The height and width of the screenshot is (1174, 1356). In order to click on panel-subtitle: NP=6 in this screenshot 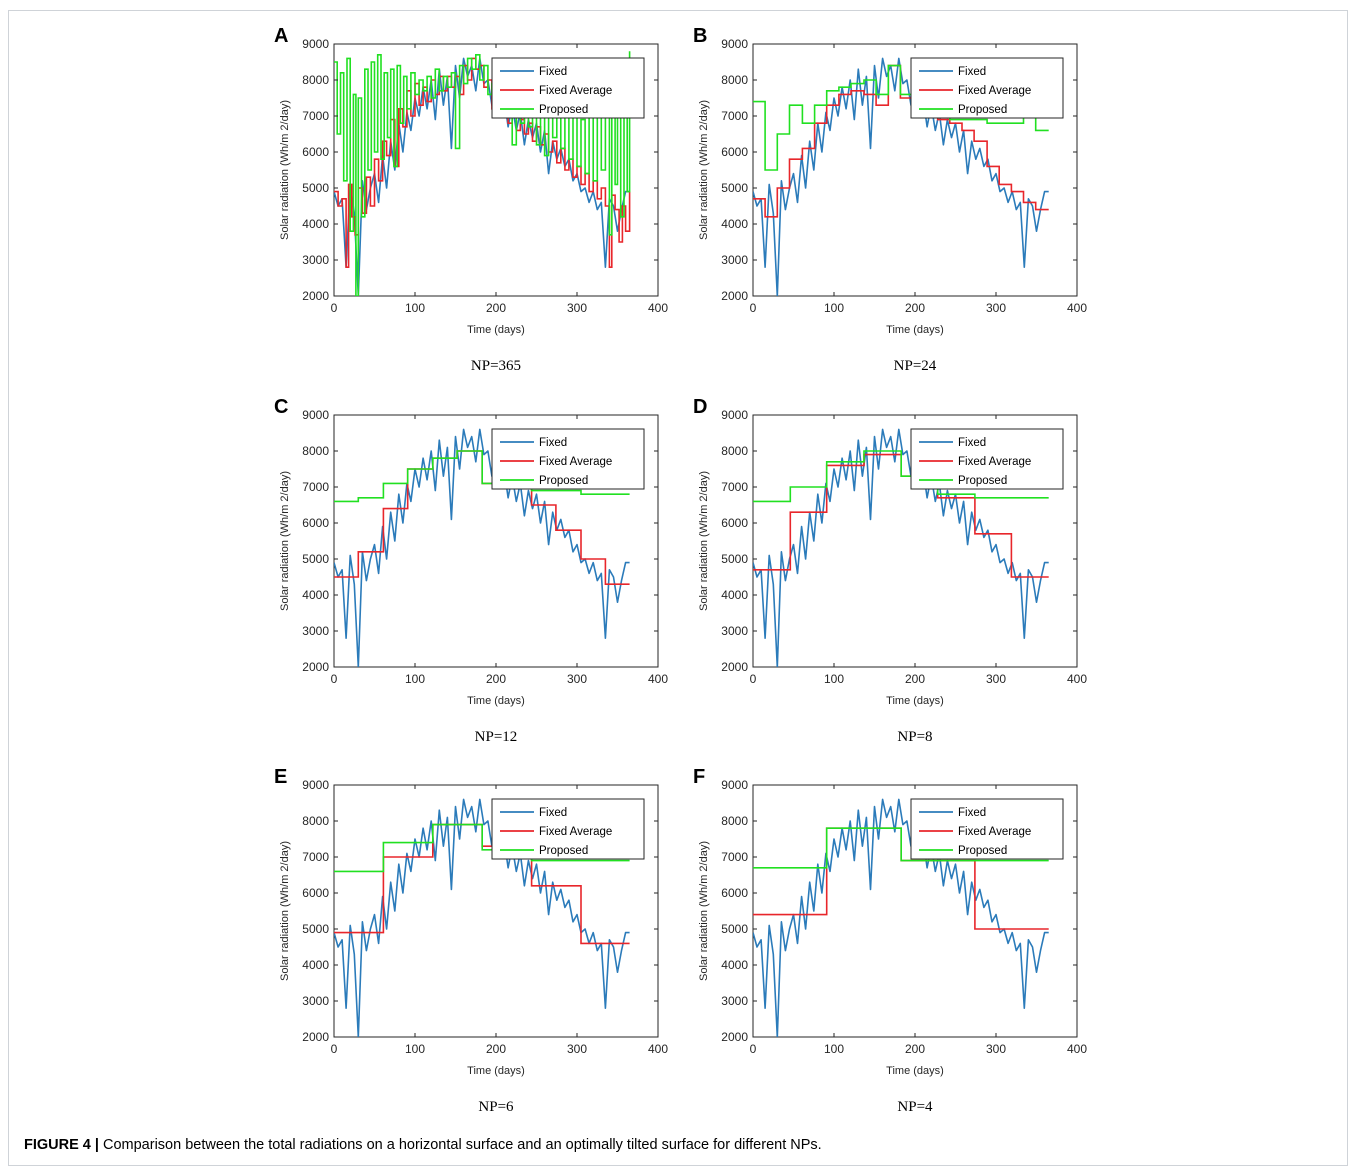, I will do `click(496, 1107)`.